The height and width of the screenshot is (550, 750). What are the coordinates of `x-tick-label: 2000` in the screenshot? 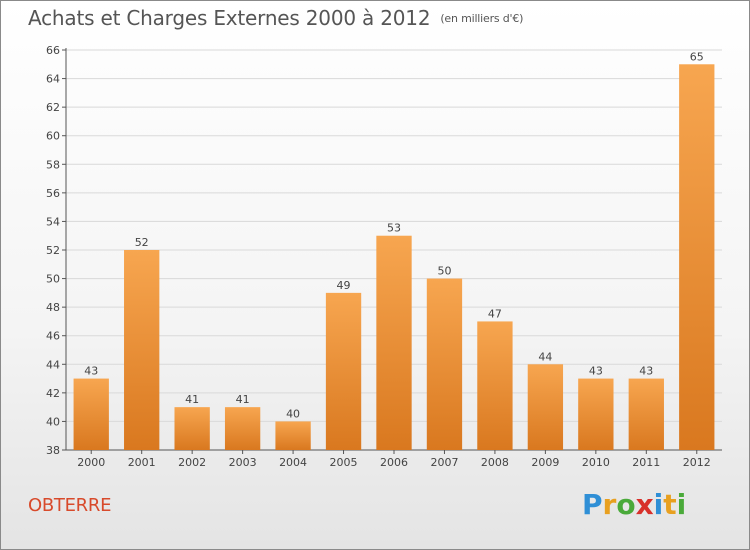 It's located at (91, 462).